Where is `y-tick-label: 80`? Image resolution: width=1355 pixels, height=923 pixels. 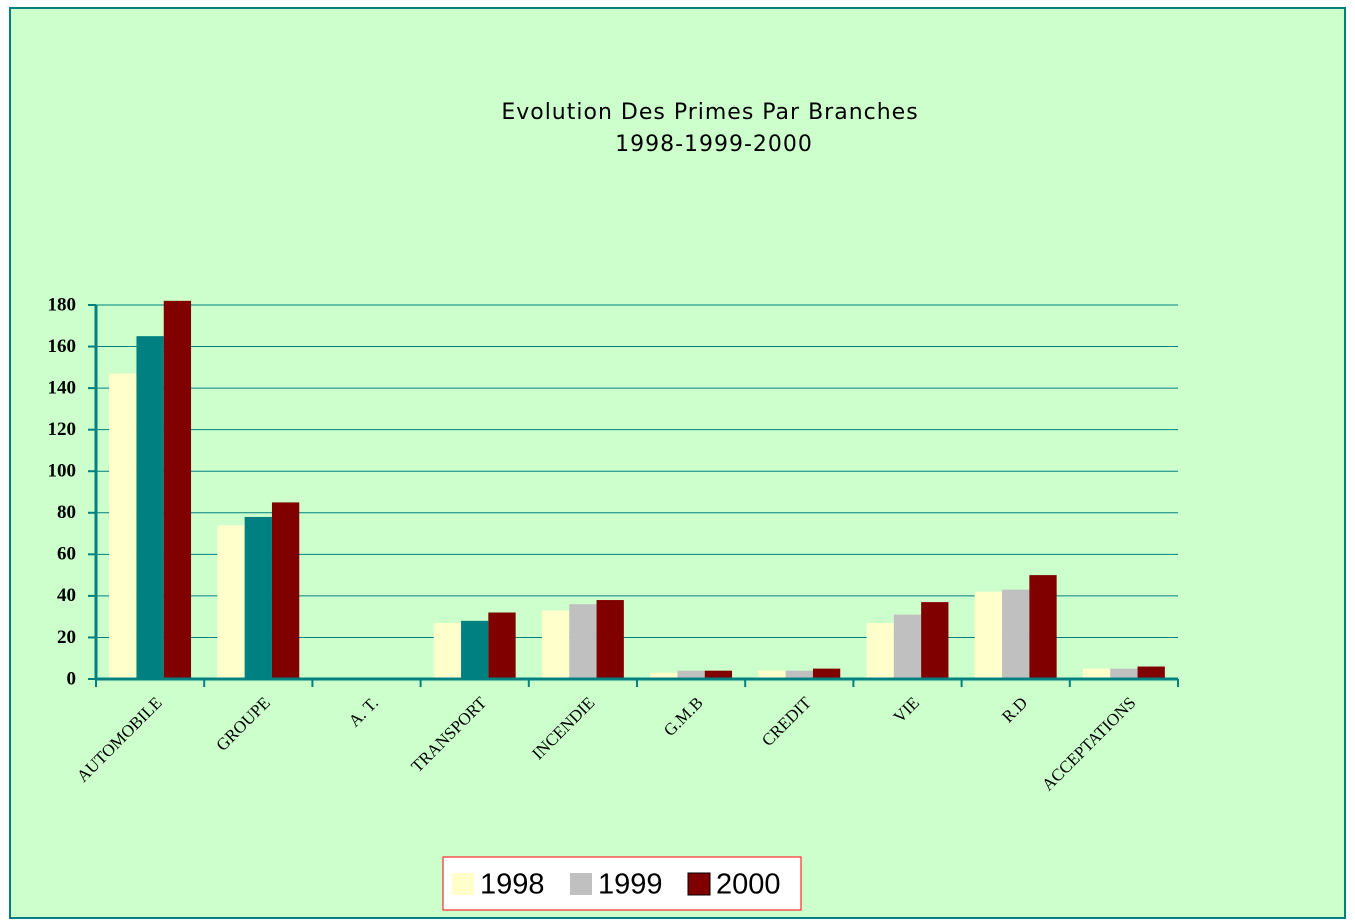
y-tick-label: 80 is located at coordinates (66, 512).